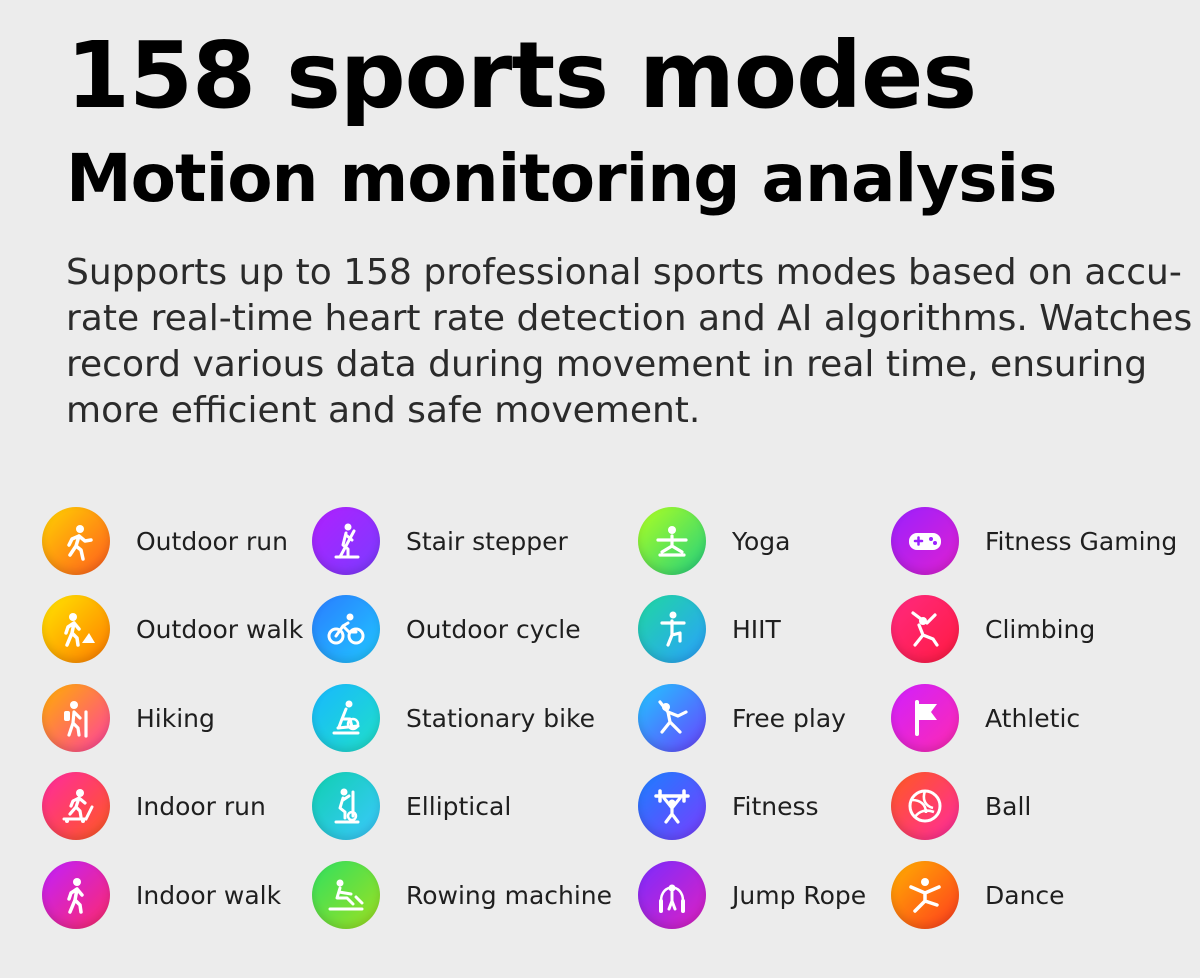  Describe the element at coordinates (346, 895) in the screenshot. I see `rowing-machine-icon` at that location.